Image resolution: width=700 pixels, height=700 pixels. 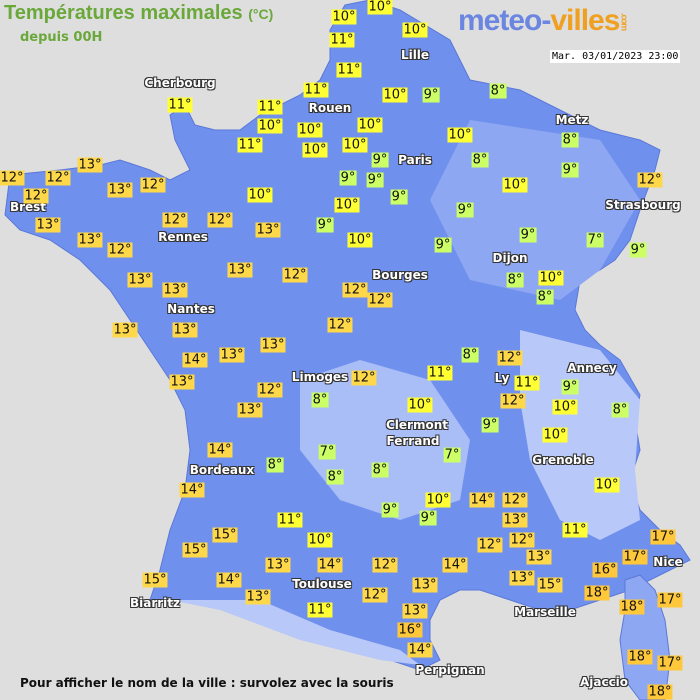 I want to click on temperature-marker: 16°, so click(x=605, y=570).